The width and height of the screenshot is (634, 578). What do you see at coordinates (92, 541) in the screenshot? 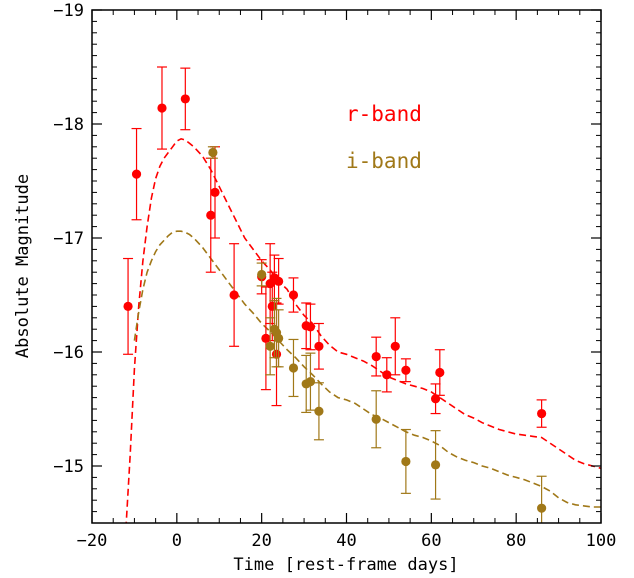
I see `x-tick-label: −20` at bounding box center [92, 541].